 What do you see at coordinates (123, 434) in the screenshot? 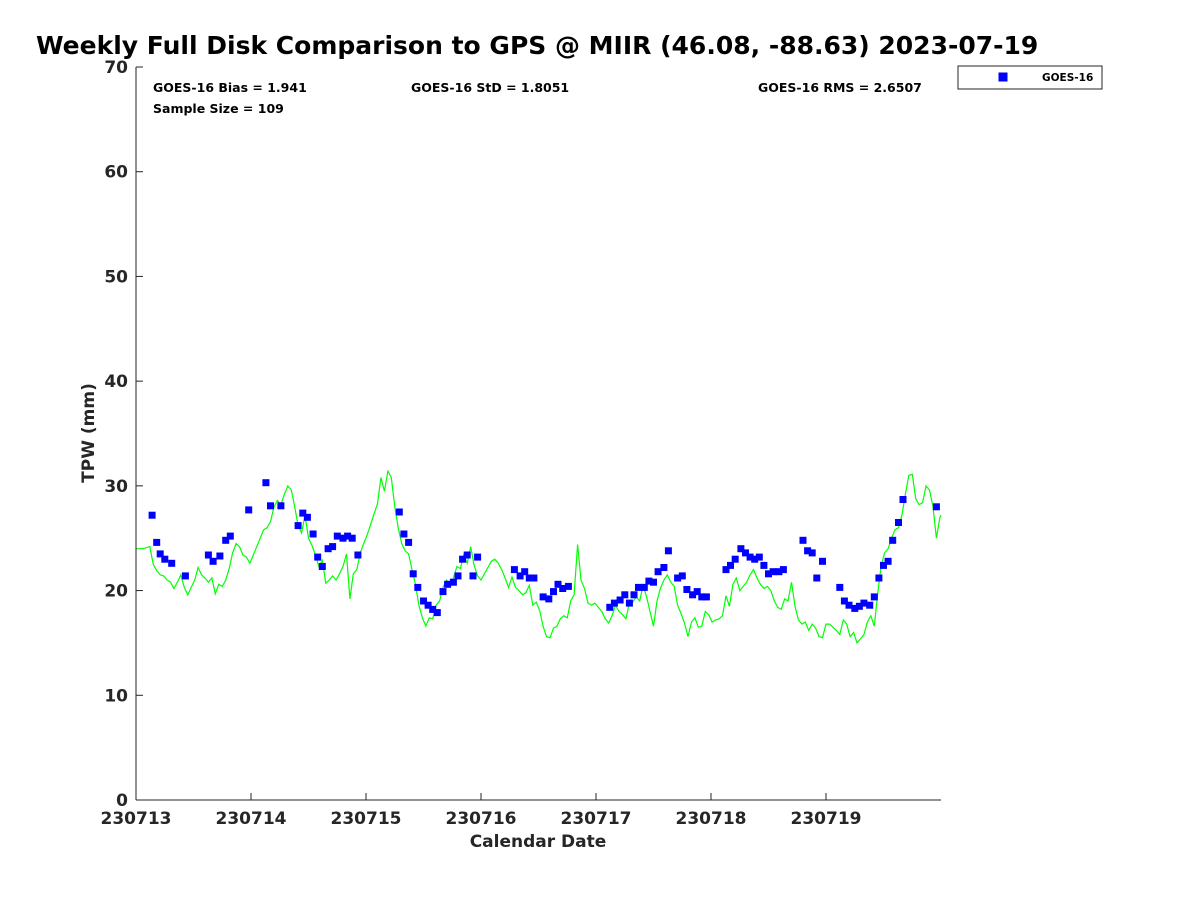
I see `y-axis-ticks: 0 10 20 30 40 50 60 70` at bounding box center [123, 434].